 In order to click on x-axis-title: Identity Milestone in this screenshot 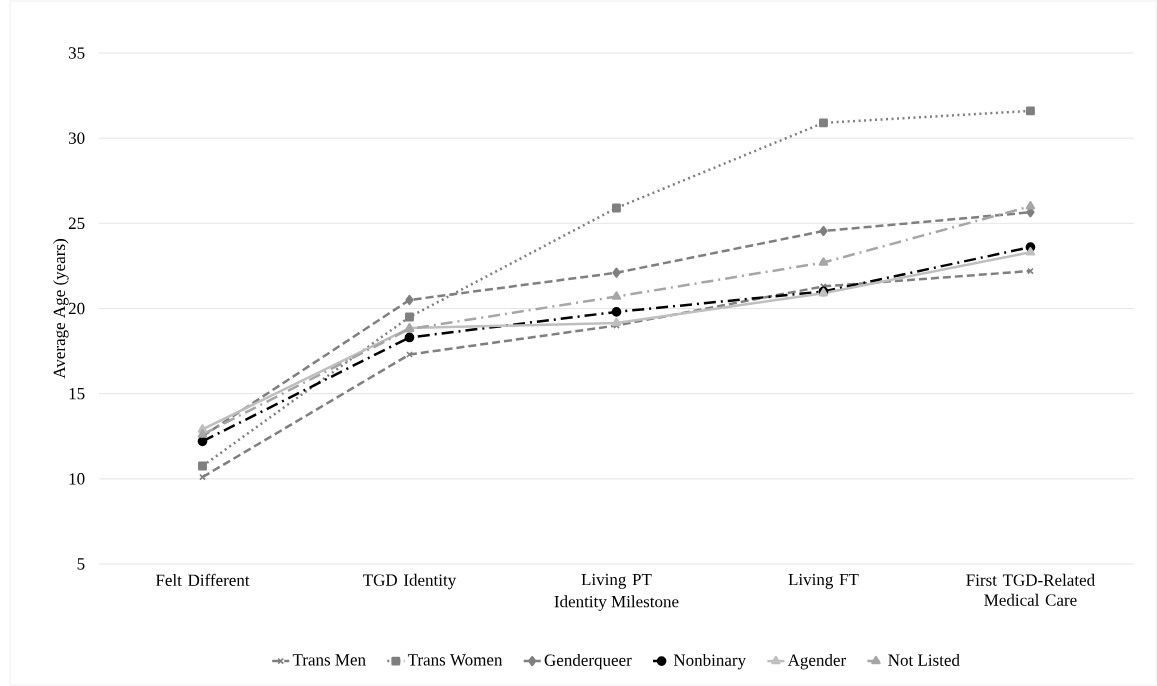, I will do `click(616, 603)`.